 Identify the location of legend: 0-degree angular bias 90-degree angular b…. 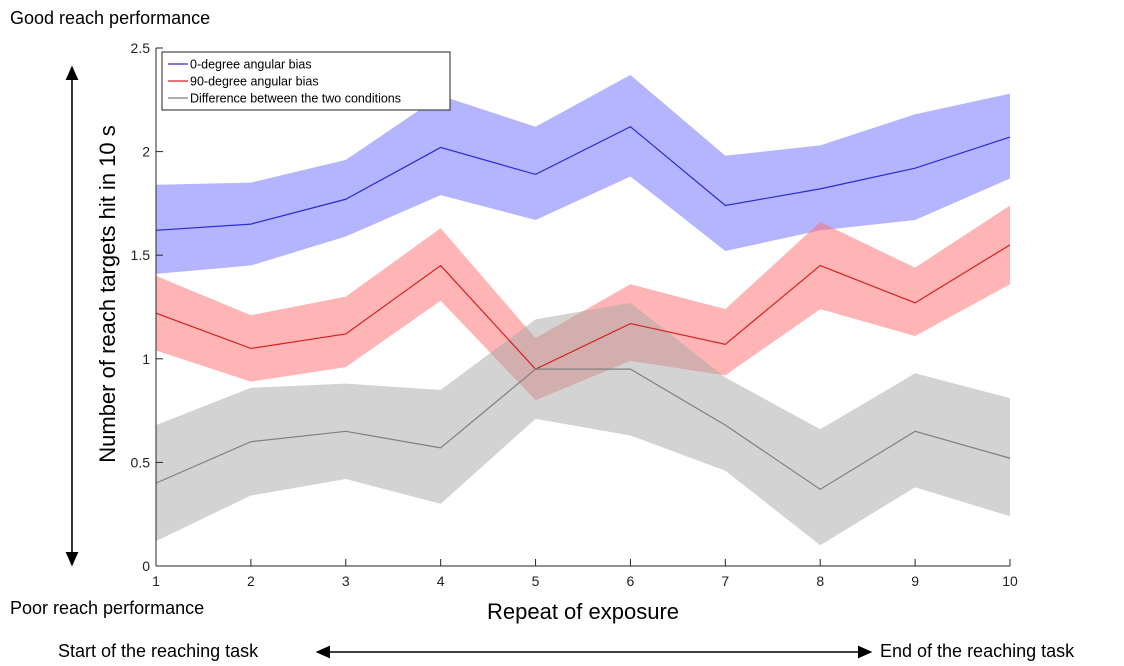
(306, 81).